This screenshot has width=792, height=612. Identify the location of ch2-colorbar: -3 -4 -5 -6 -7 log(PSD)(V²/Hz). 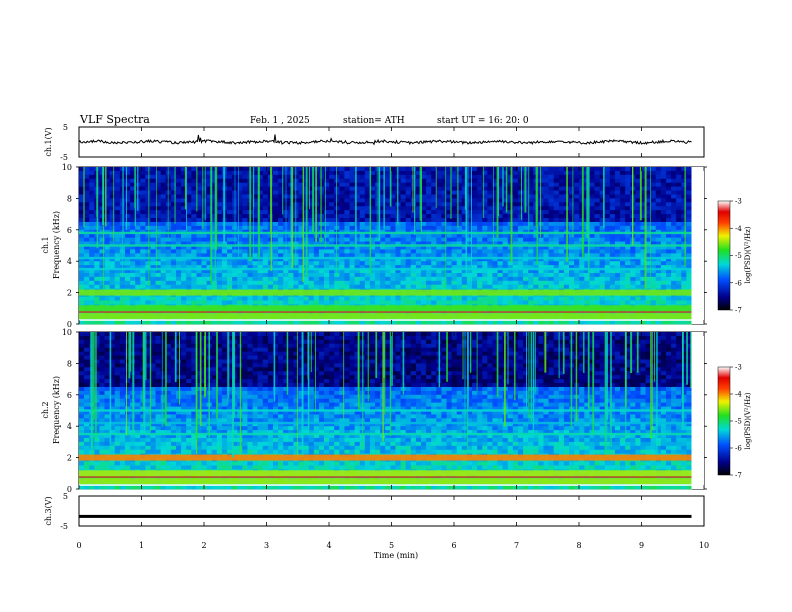
(734, 422).